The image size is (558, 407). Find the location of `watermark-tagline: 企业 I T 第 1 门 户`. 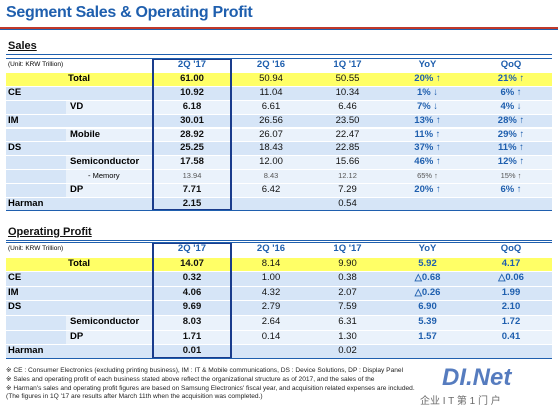

watermark-tagline: 企业 I T 第 1 门 户 is located at coordinates (460, 401).